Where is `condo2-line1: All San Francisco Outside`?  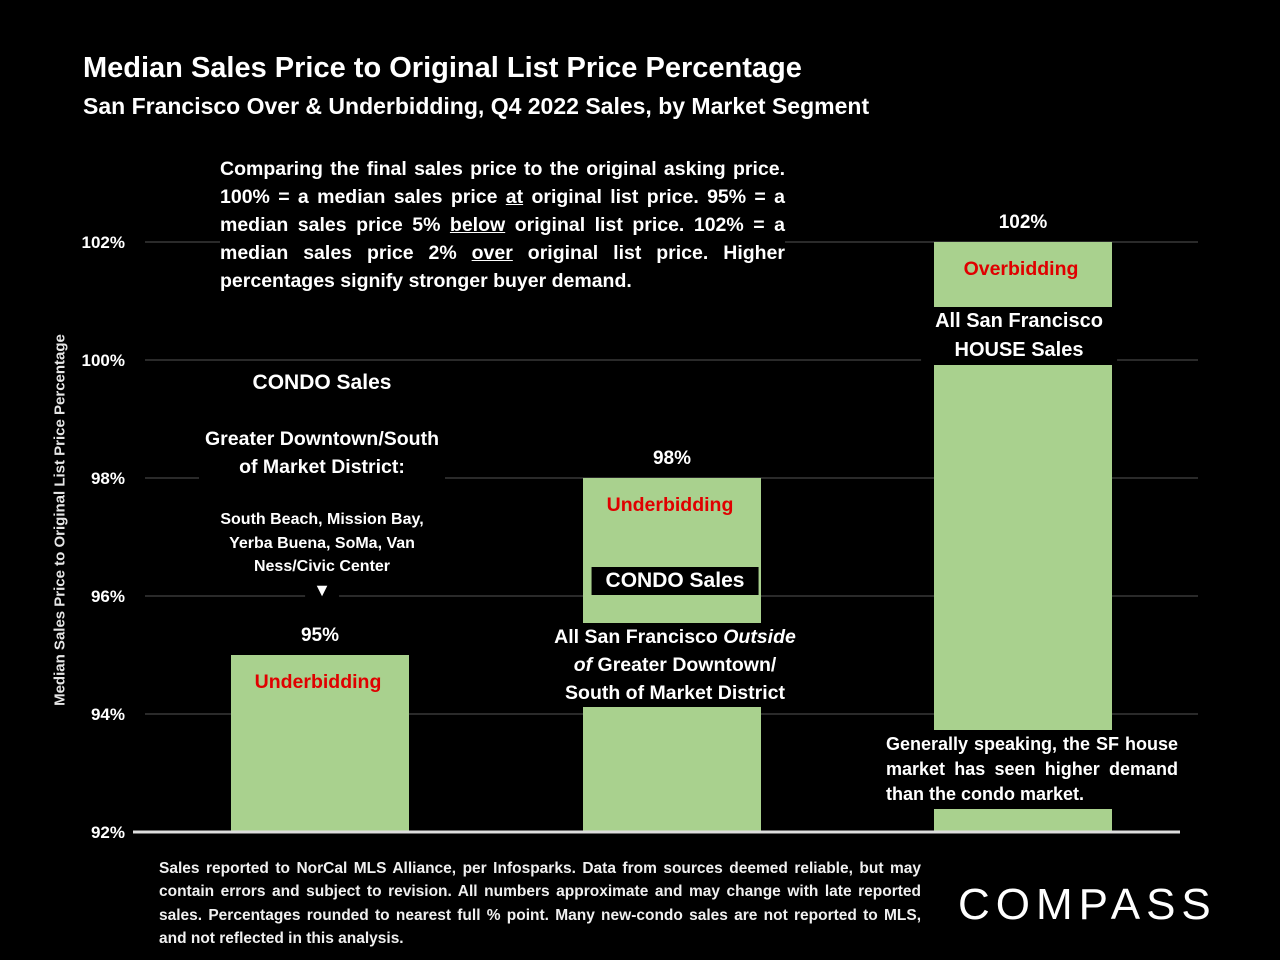 condo2-line1: All San Francisco Outside is located at coordinates (675, 637).